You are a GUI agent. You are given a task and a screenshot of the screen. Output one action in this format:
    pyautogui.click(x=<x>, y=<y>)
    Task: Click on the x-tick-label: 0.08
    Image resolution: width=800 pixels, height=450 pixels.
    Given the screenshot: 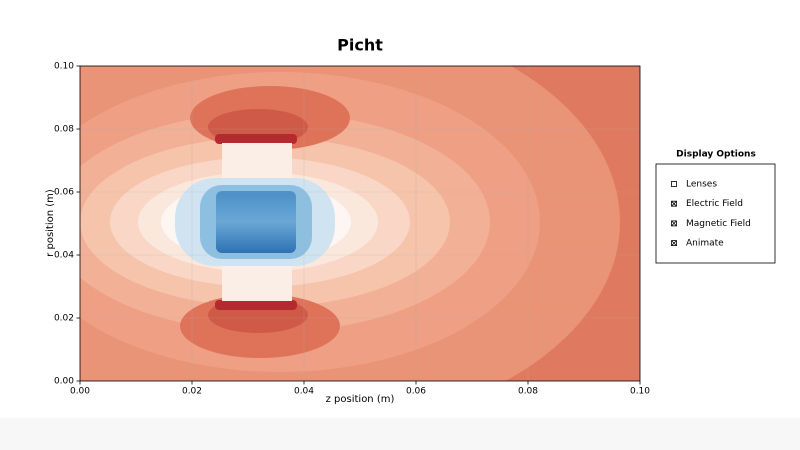 What is the action you would take?
    pyautogui.click(x=528, y=392)
    